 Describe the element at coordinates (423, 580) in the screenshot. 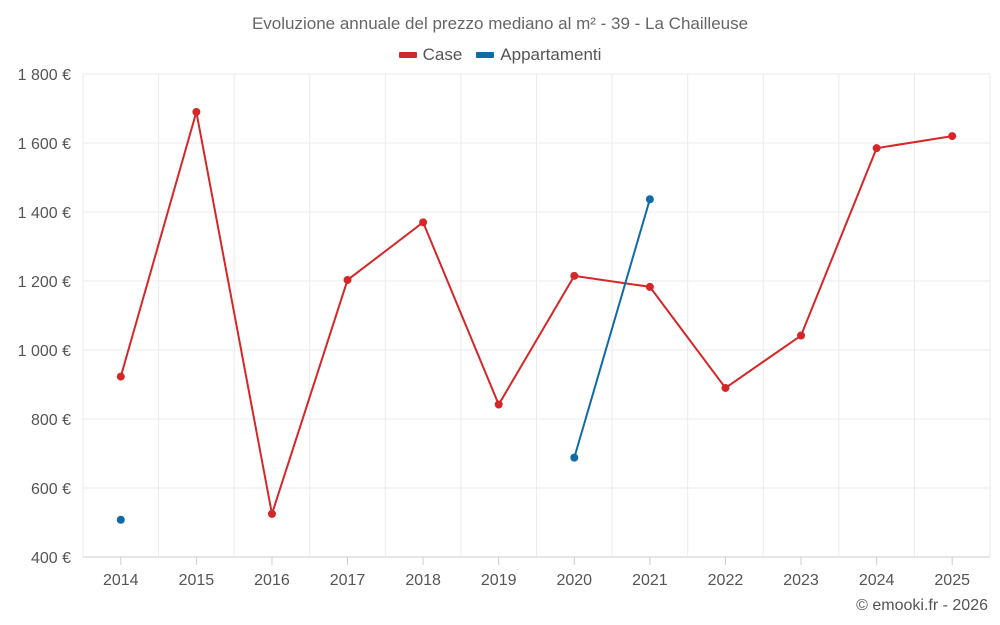

I see `x-tick-label: 2018` at that location.